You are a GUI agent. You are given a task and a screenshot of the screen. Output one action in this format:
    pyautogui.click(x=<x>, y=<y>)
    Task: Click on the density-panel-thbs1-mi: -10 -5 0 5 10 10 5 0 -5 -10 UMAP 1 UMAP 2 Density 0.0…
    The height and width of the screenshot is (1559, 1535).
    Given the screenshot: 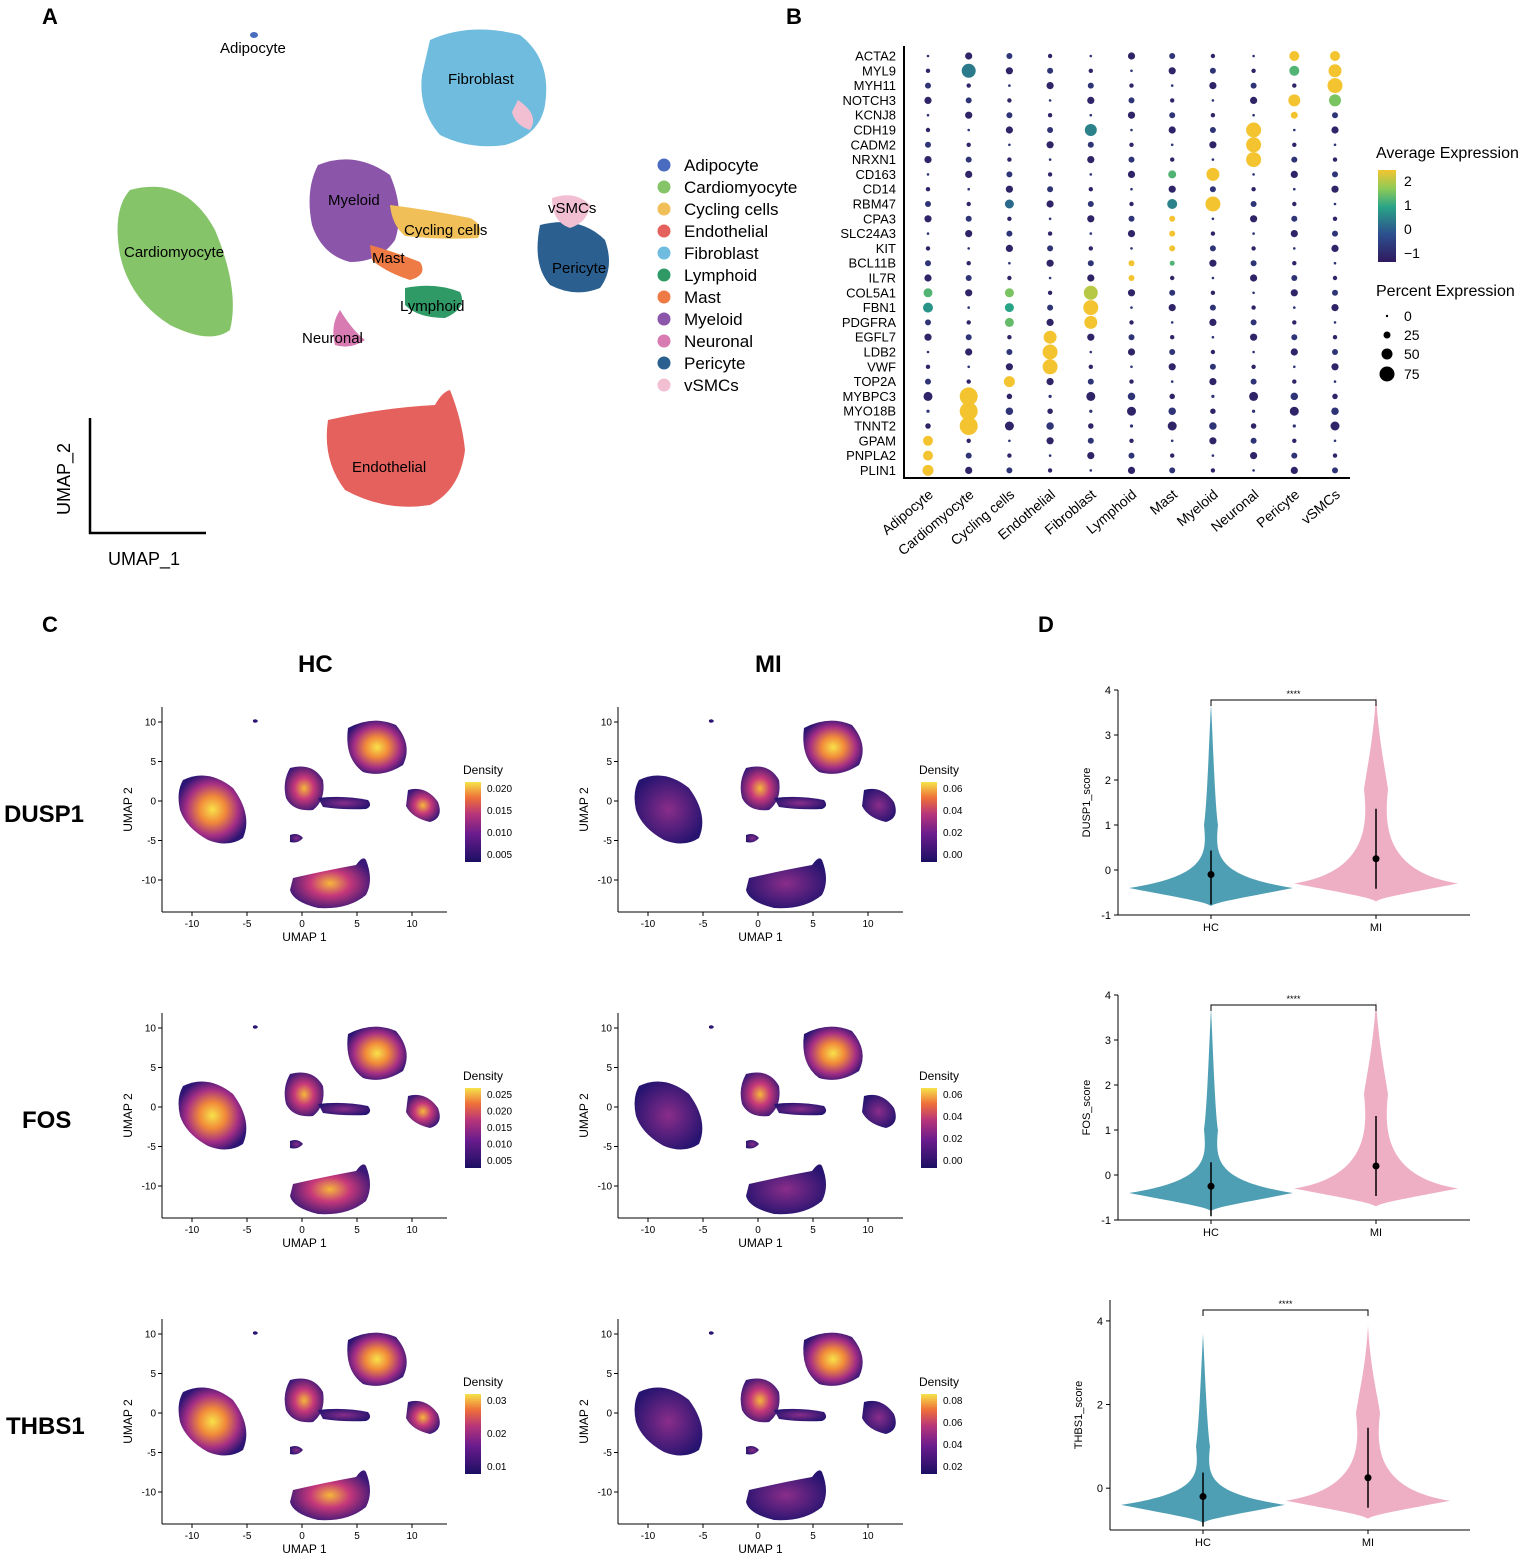 What is the action you would take?
    pyautogui.click(x=770, y=1437)
    